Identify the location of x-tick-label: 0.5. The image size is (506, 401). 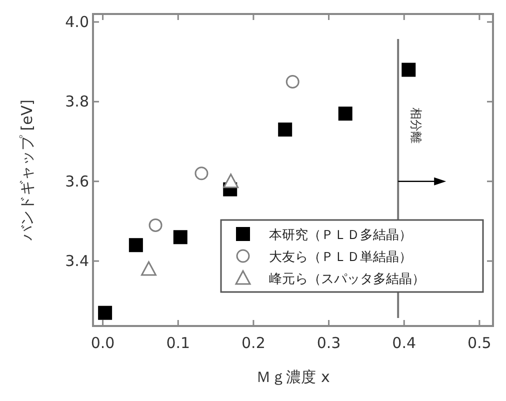
(480, 343).